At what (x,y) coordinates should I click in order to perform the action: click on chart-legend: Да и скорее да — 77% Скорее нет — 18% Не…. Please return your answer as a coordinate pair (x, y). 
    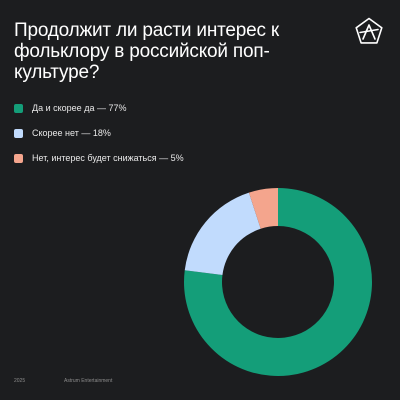
    Looking at the image, I should click on (99, 139).